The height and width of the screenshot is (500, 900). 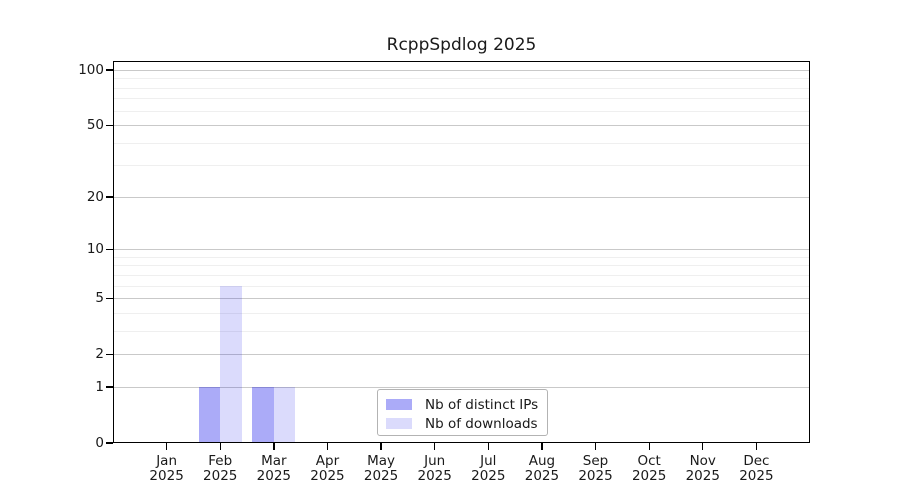 What do you see at coordinates (756, 461) in the screenshot?
I see `x-tick-month: Dec` at bounding box center [756, 461].